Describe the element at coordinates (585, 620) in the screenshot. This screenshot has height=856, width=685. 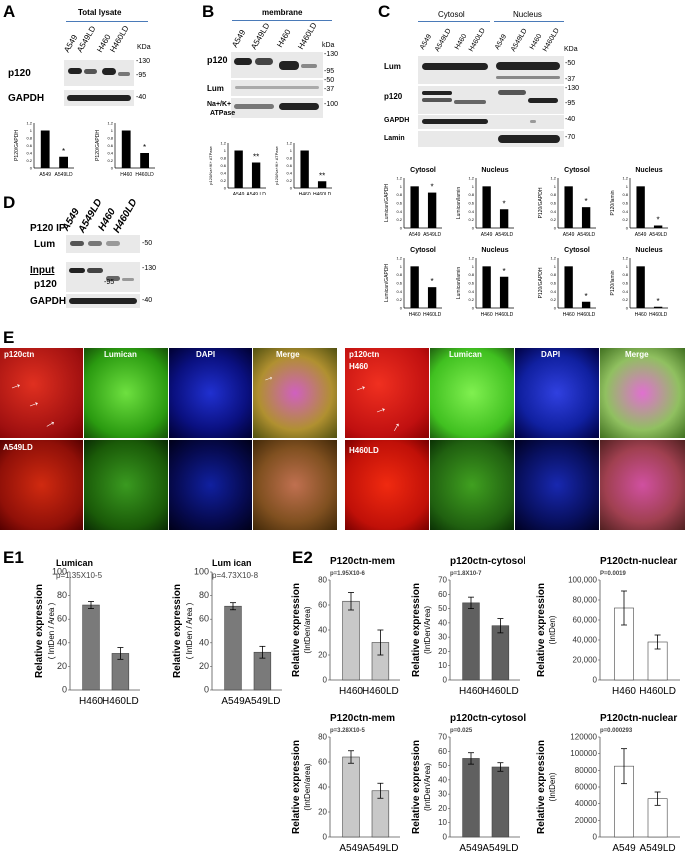
I see `tick-label: 60,000` at that location.